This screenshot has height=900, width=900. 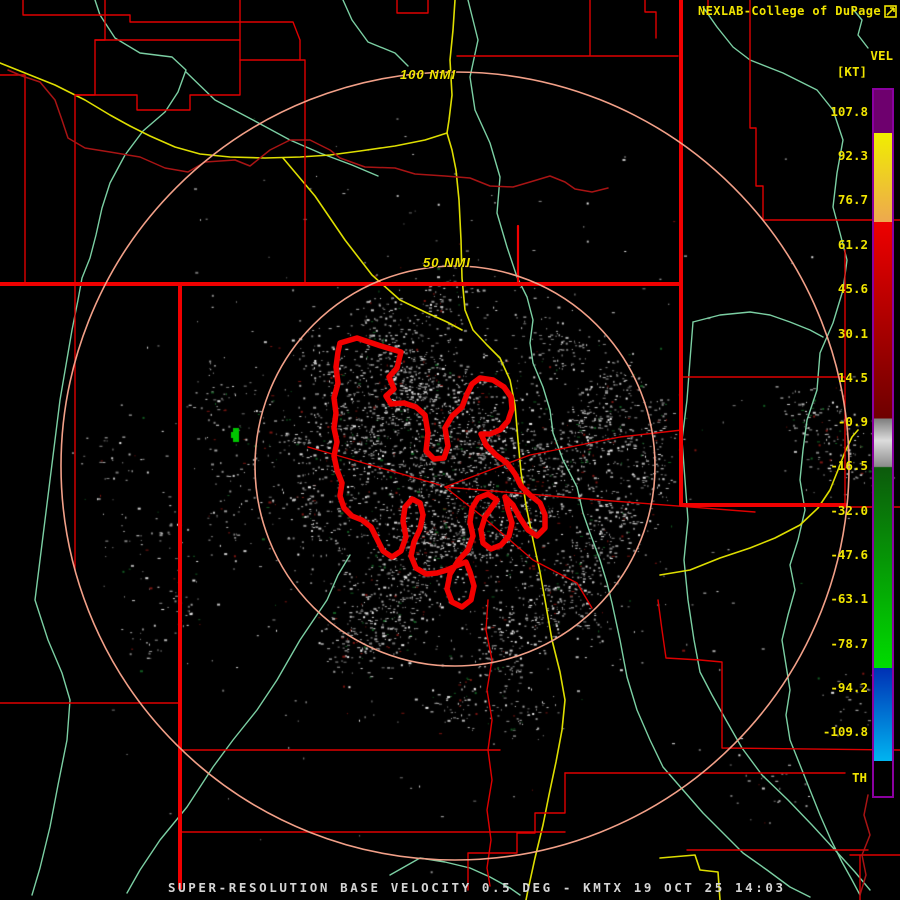 What do you see at coordinates (852, 244) in the screenshot?
I see `colorbar-tick: 61.2` at bounding box center [852, 244].